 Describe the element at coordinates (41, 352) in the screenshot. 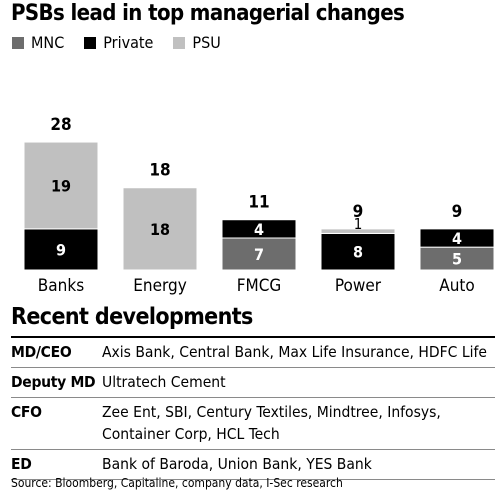

I see `dev-role: MD/CEO` at that location.